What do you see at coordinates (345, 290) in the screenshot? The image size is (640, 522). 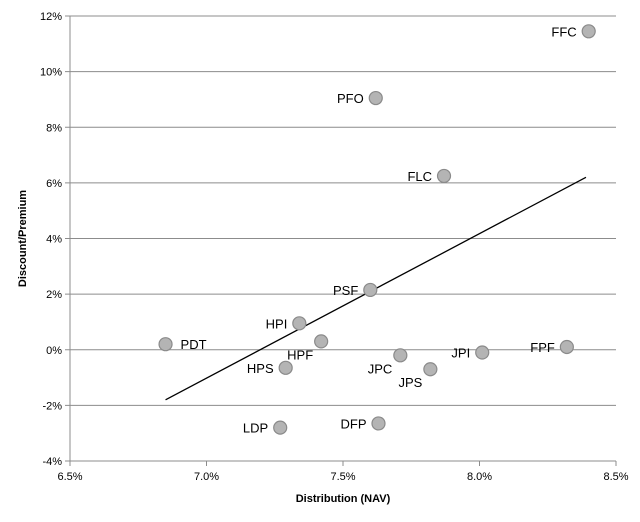 I see `point-label: PSF` at bounding box center [345, 290].